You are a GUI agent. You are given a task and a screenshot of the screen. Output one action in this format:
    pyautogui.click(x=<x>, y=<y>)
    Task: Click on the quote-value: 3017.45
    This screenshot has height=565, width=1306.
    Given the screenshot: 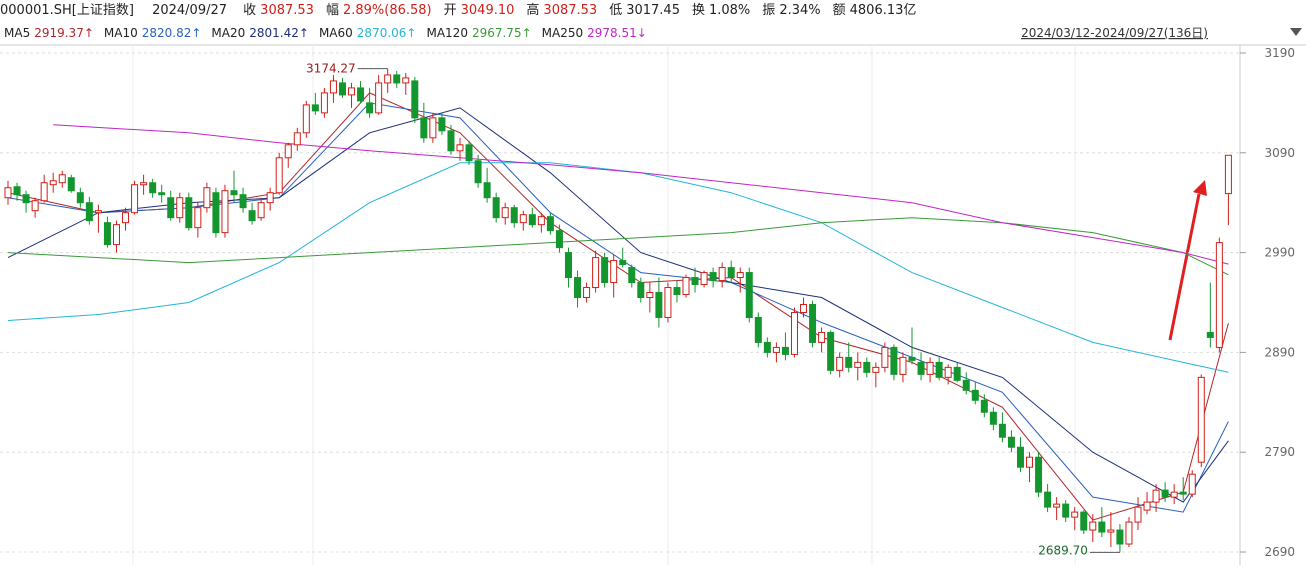 What is the action you would take?
    pyautogui.click(x=653, y=10)
    